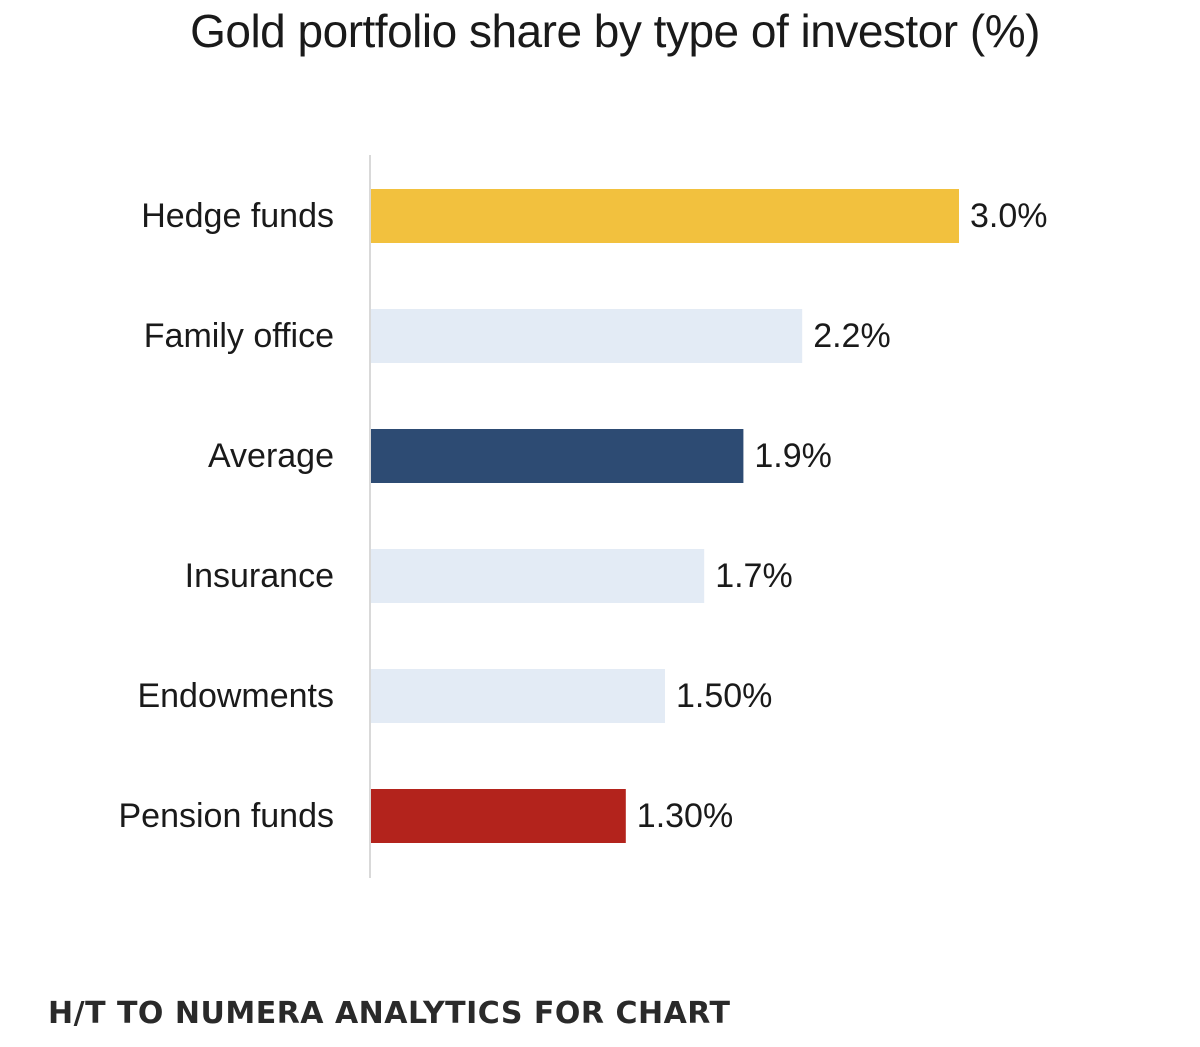 This screenshot has height=1047, width=1200. Describe the element at coordinates (587, 336) in the screenshot. I see `bar-family-office` at that location.